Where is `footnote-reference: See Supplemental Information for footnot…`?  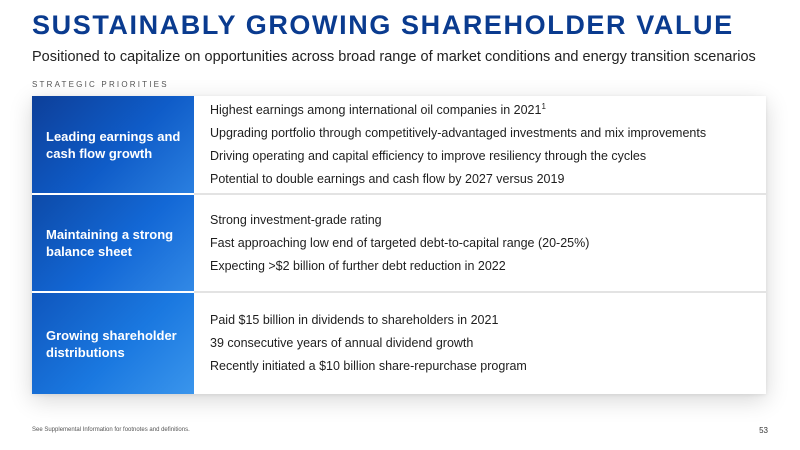
footnote-reference: See Supplemental Information for footnot… is located at coordinates (111, 430).